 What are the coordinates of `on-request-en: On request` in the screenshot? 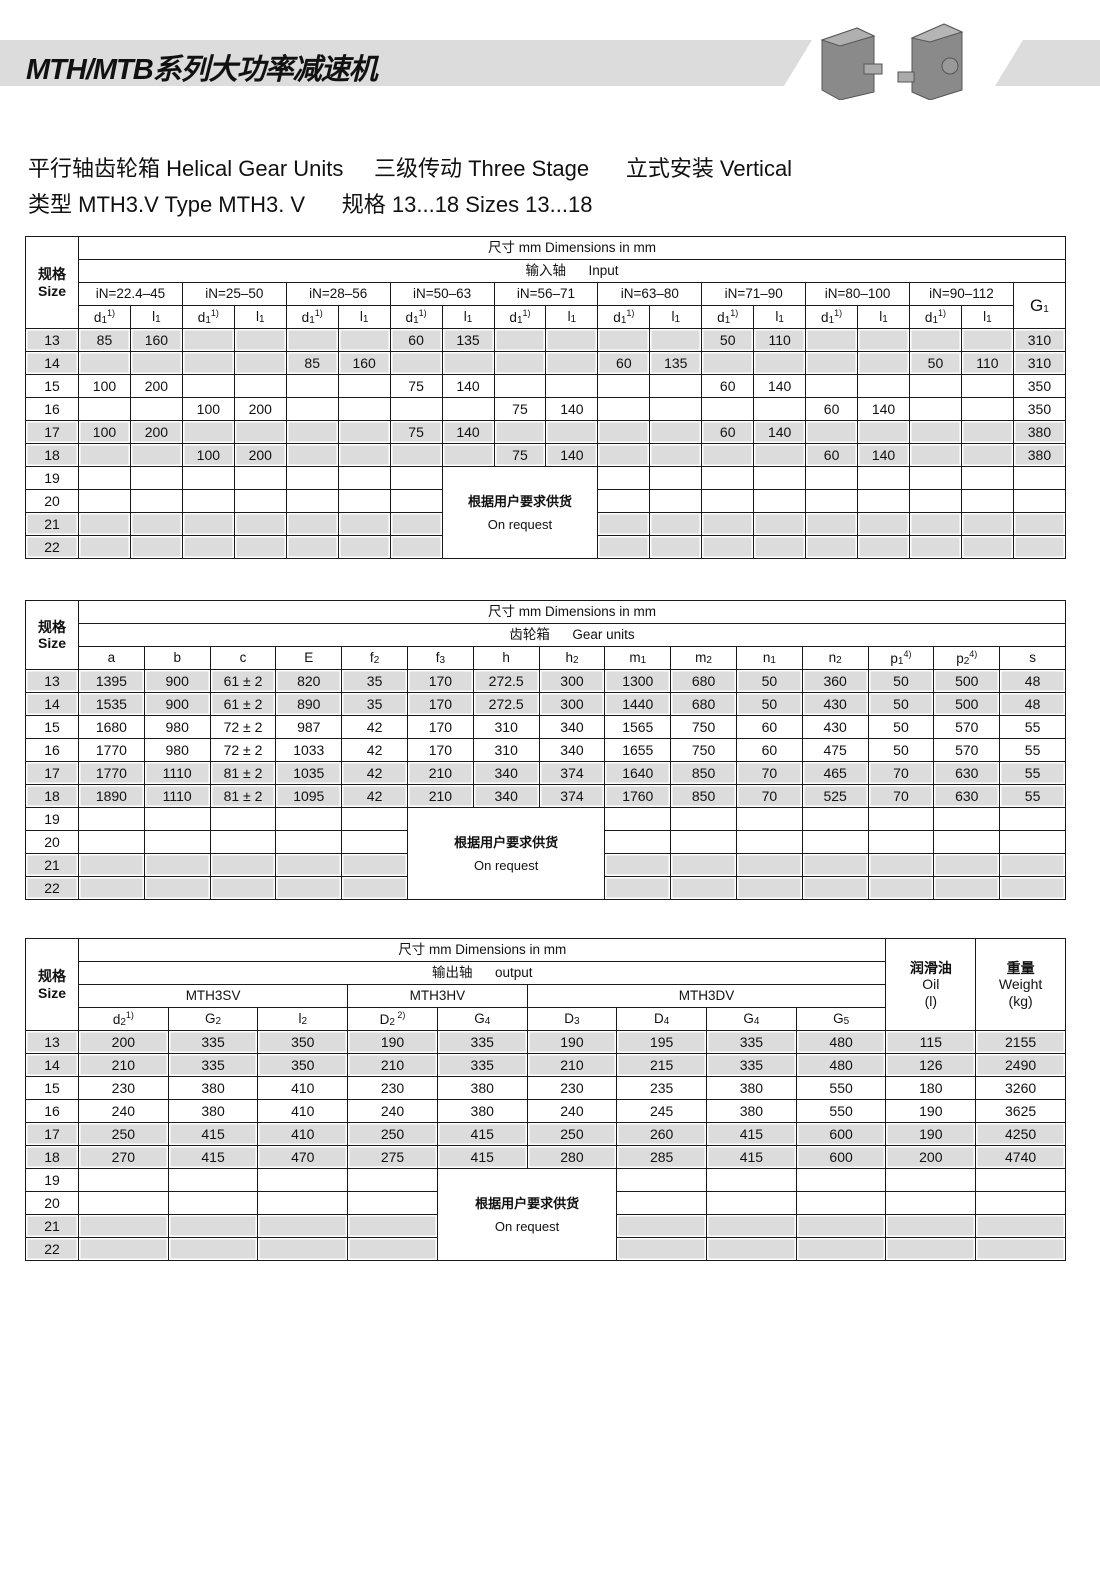 It's located at (506, 865).